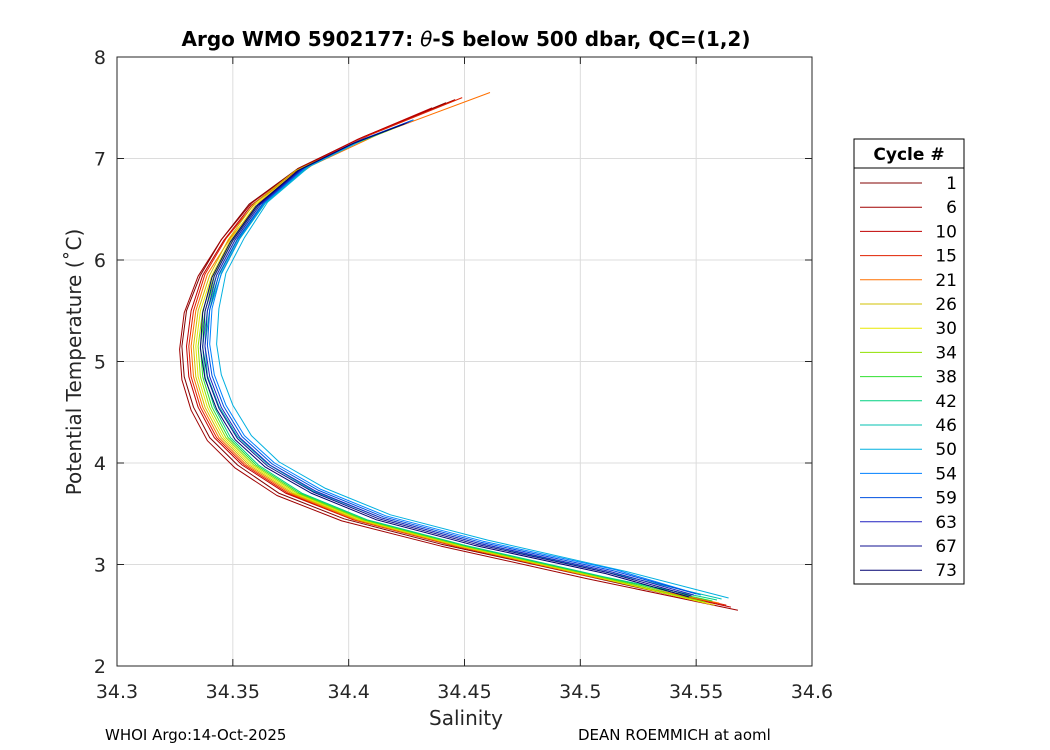 This screenshot has width=1050, height=750. What do you see at coordinates (946, 499) in the screenshot?
I see `legend-label-cycle-59: 59` at bounding box center [946, 499].